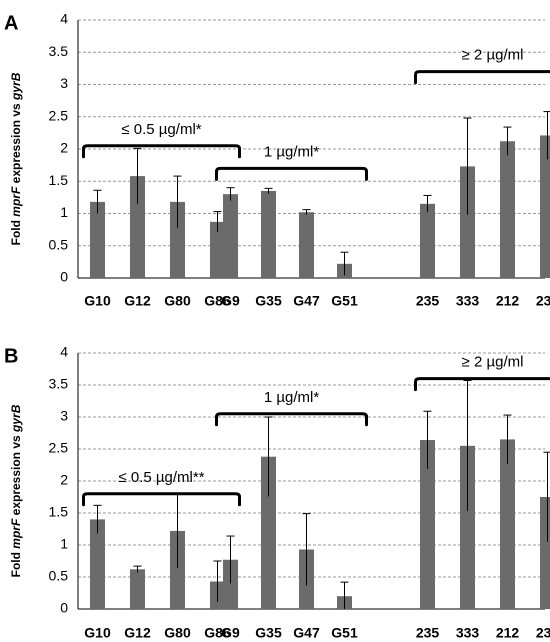 This screenshot has height=642, width=550. I want to click on panel-label: A, so click(11, 23).